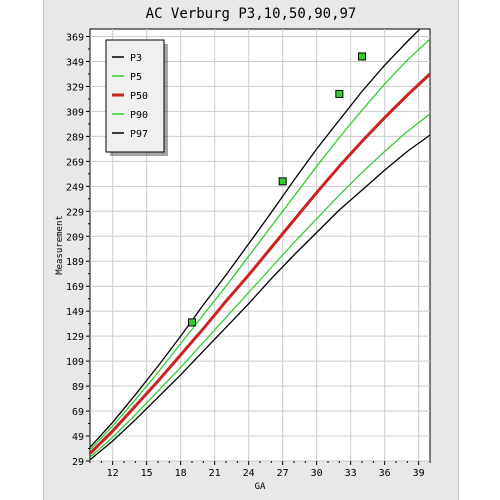 This screenshot has width=500, height=500. What do you see at coordinates (147, 473) in the screenshot?
I see `x-tick-label: 15` at bounding box center [147, 473].